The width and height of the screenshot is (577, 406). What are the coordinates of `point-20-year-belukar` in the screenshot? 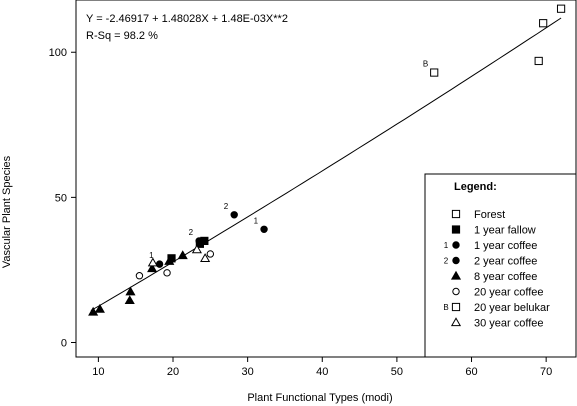 It's located at (434, 72).